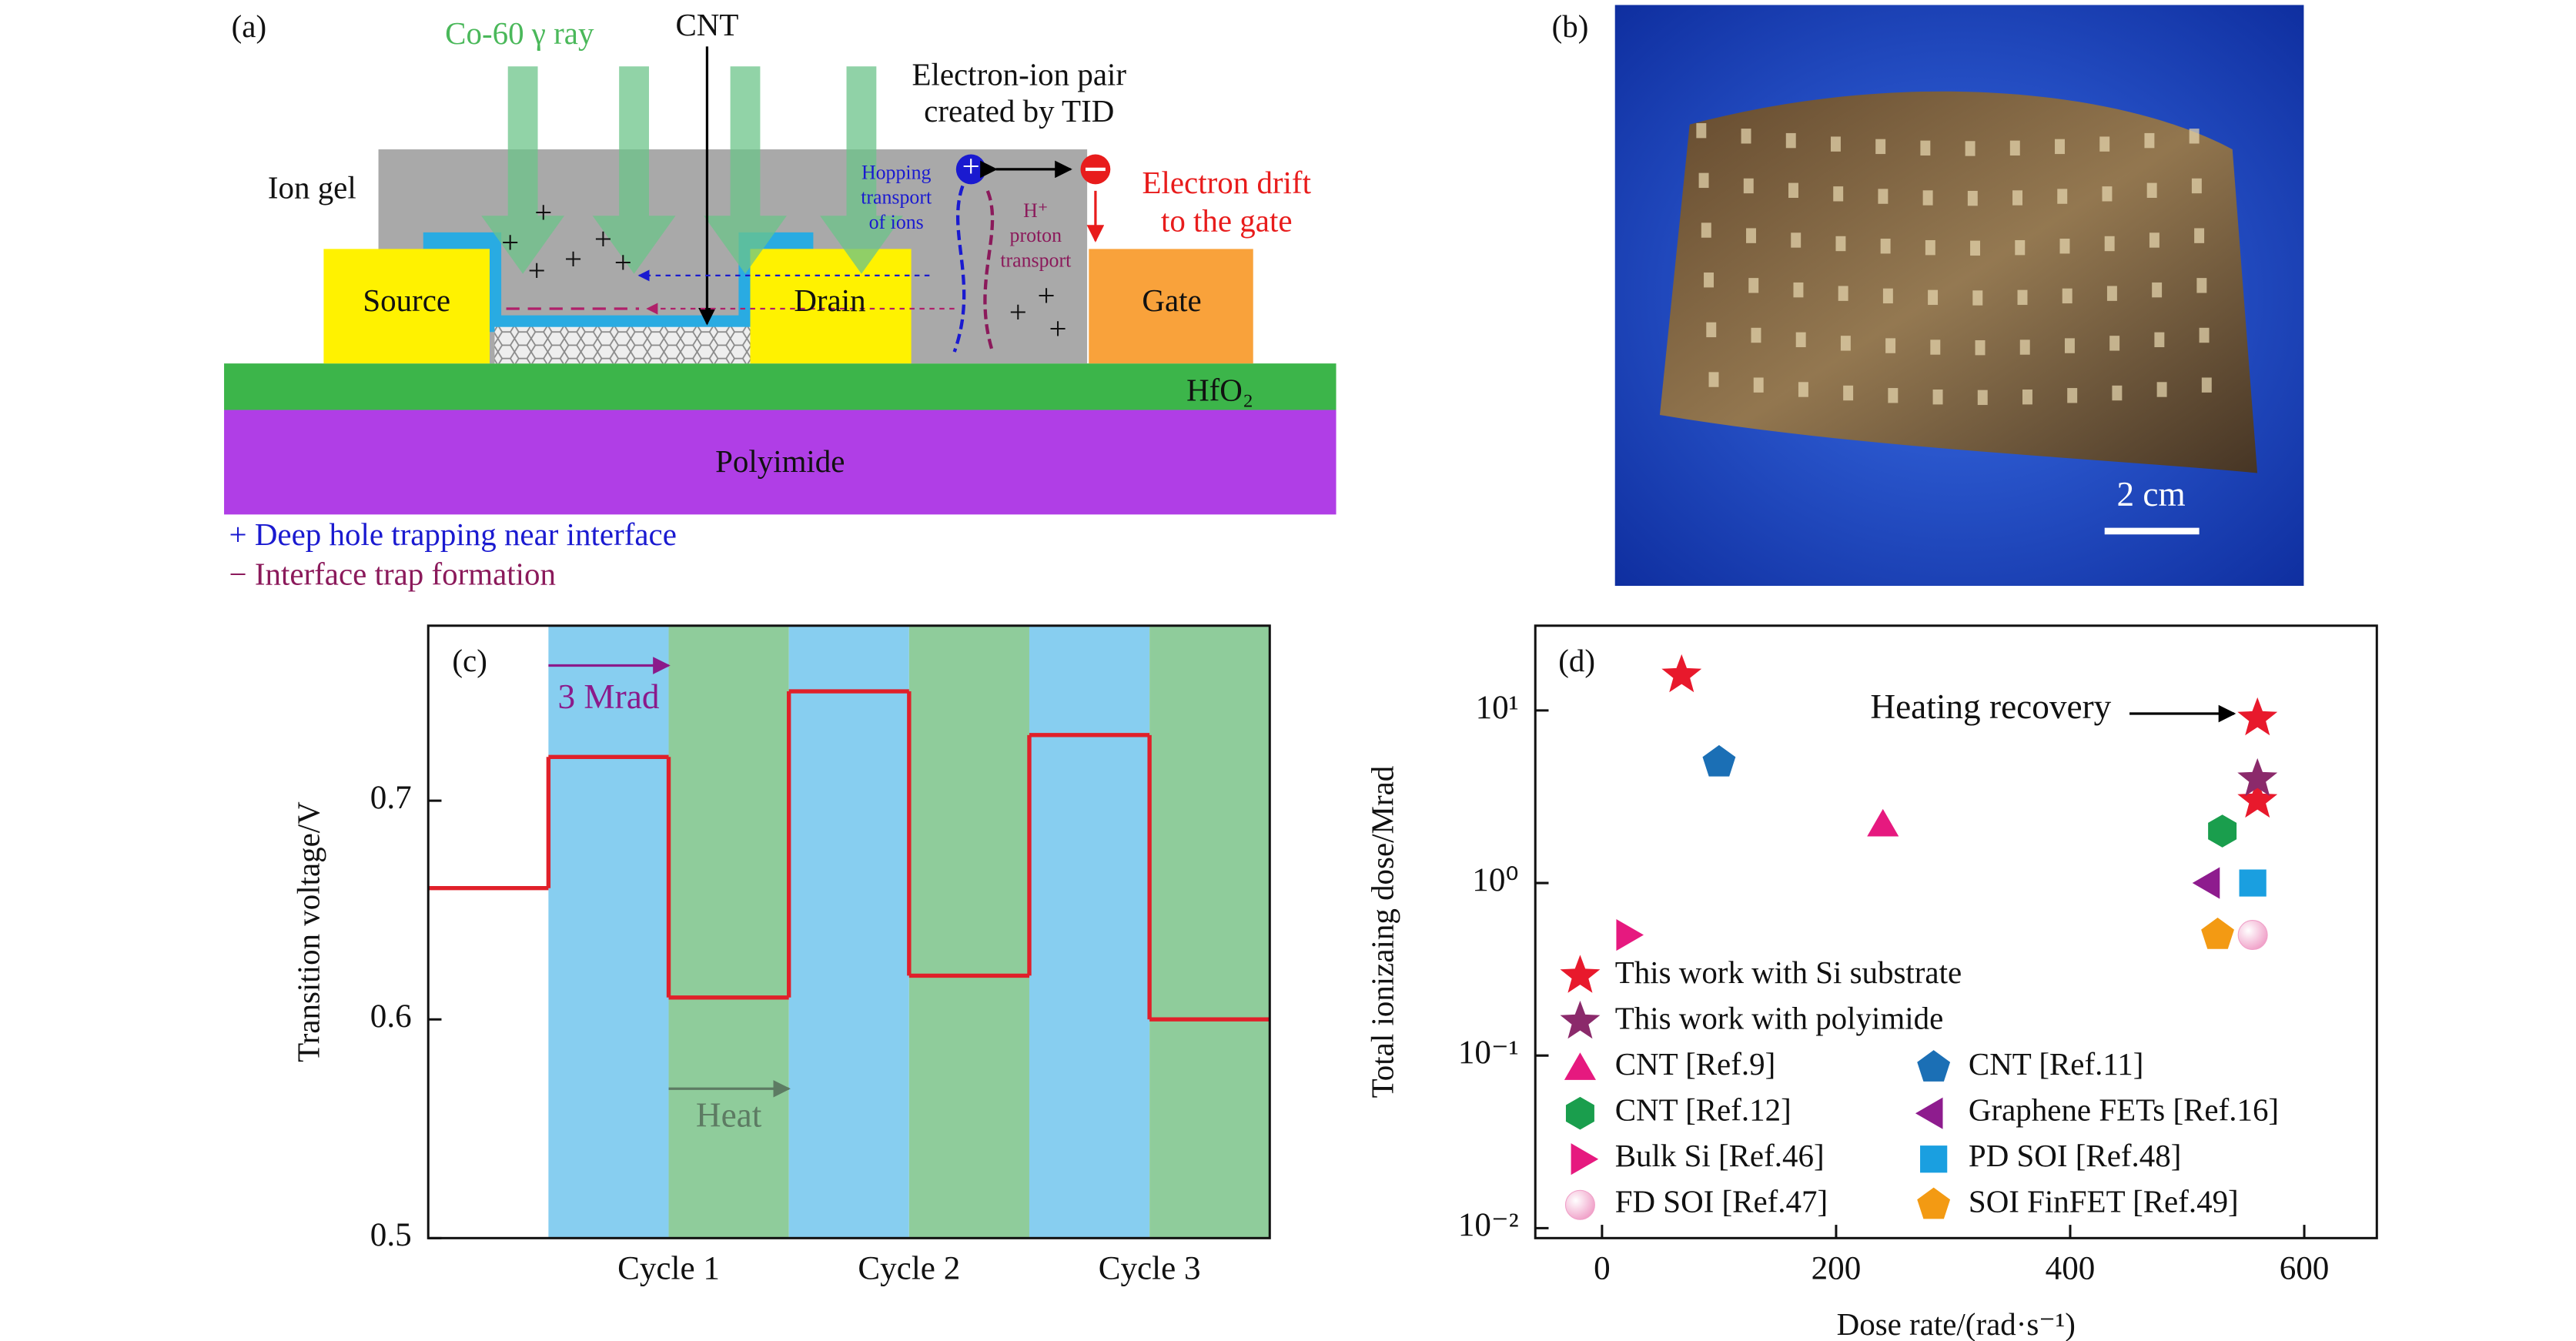  I want to click on x-tick-label: Cycle 1, so click(669, 1268).